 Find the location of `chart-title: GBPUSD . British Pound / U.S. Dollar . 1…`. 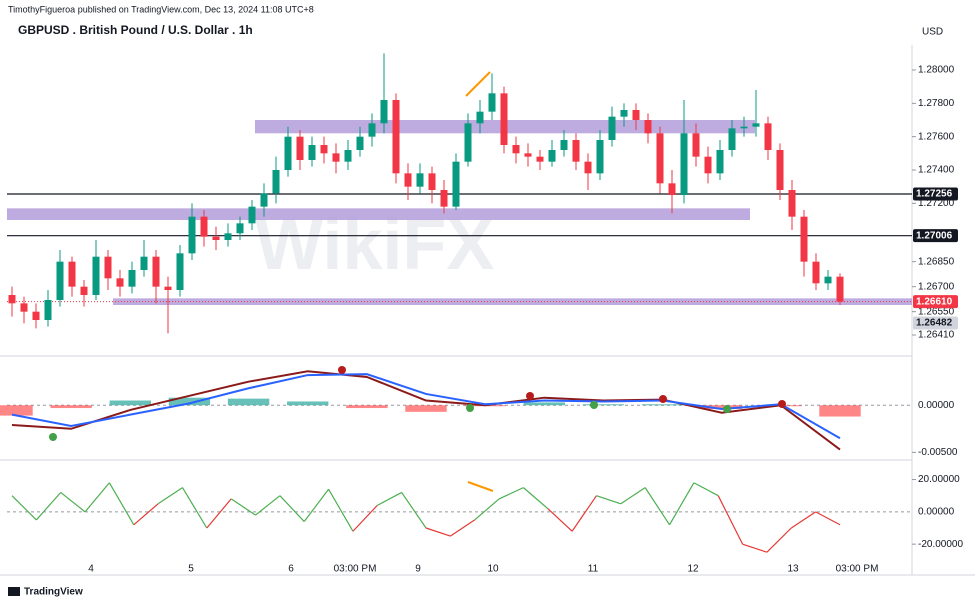

chart-title: GBPUSD . British Pound / U.S. Dollar . 1… is located at coordinates (135, 30).